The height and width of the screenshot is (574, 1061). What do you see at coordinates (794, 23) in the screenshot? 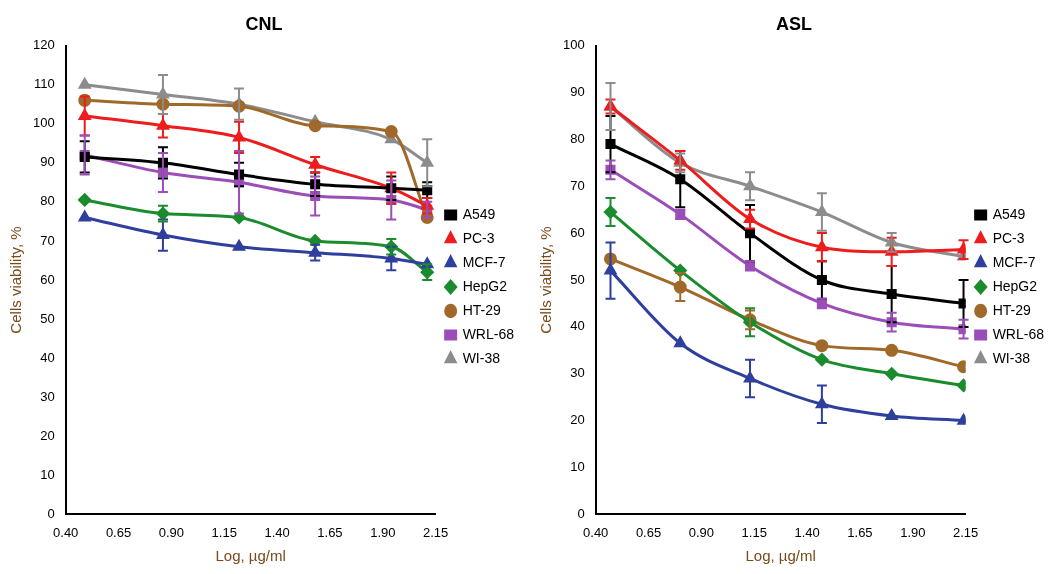
I see `chart-title: ASL` at bounding box center [794, 23].